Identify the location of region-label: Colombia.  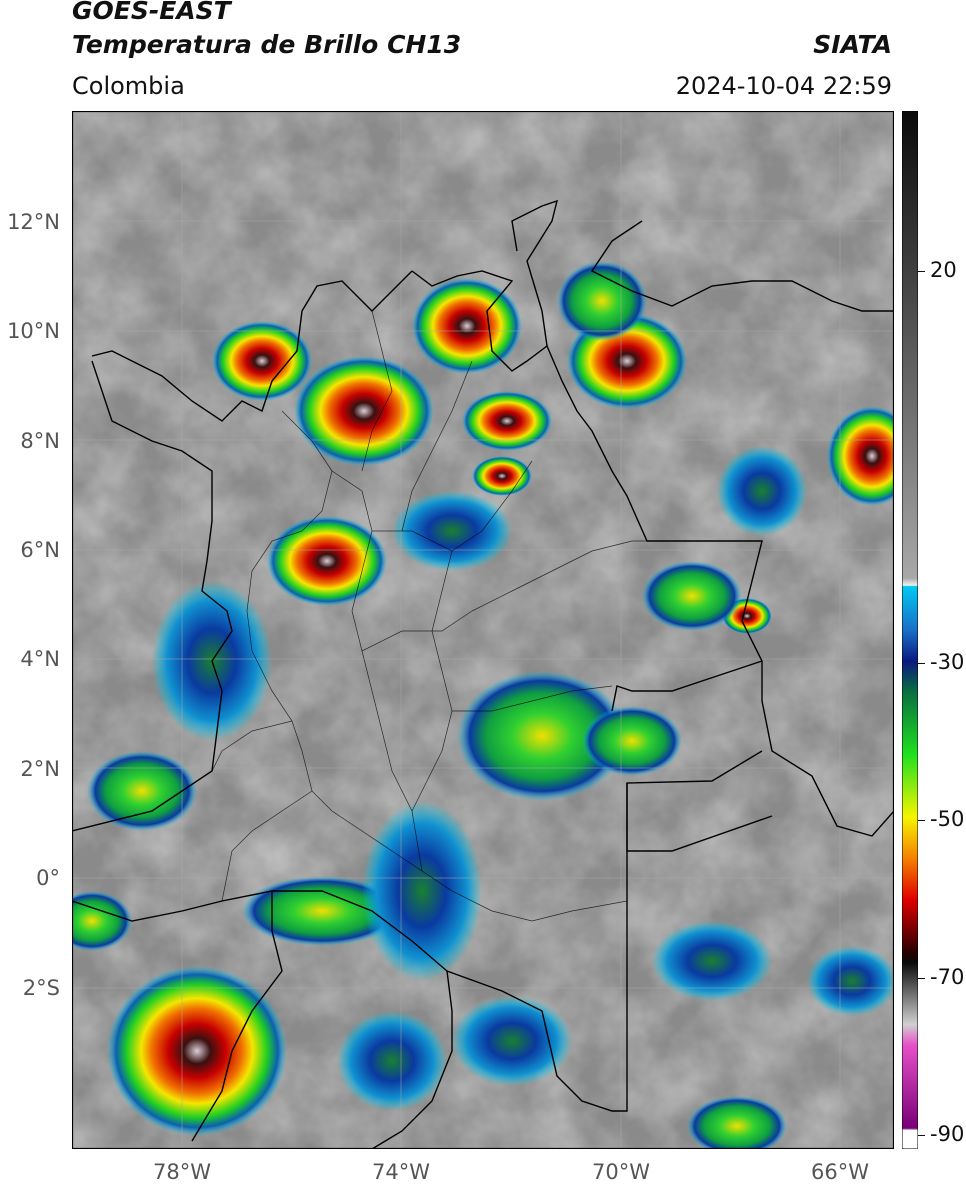
(128, 86).